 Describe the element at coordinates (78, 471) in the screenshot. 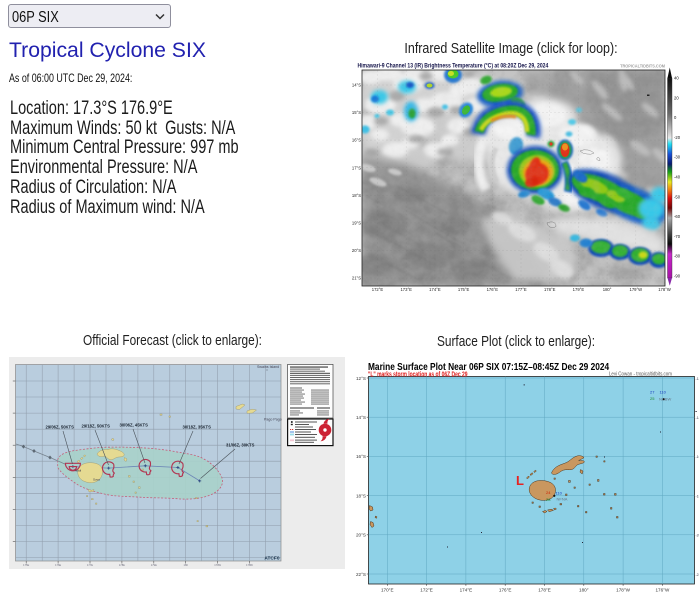

I see `svg-text: Nadi` at that location.